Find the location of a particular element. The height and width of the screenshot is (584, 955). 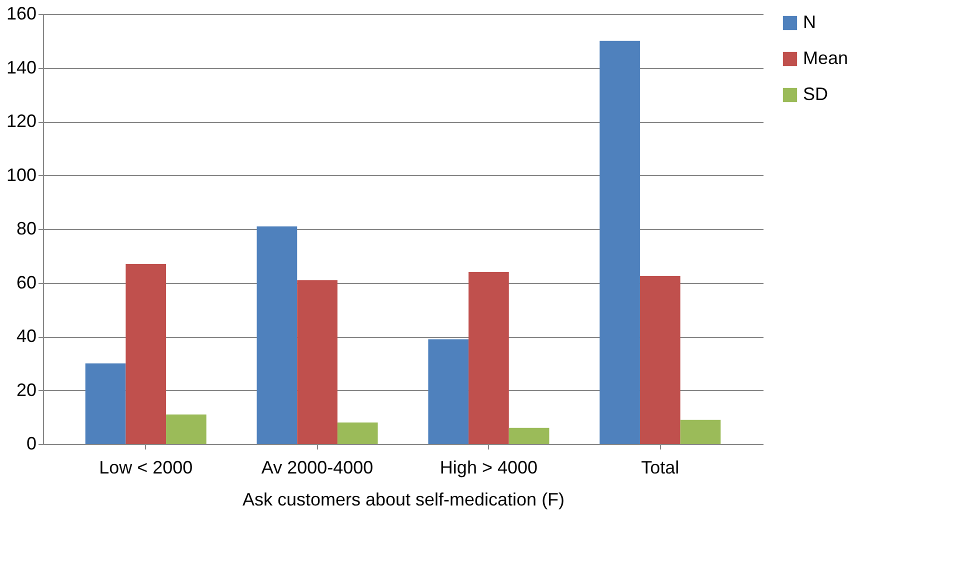

y-tick-label: 120 is located at coordinates (21, 121).